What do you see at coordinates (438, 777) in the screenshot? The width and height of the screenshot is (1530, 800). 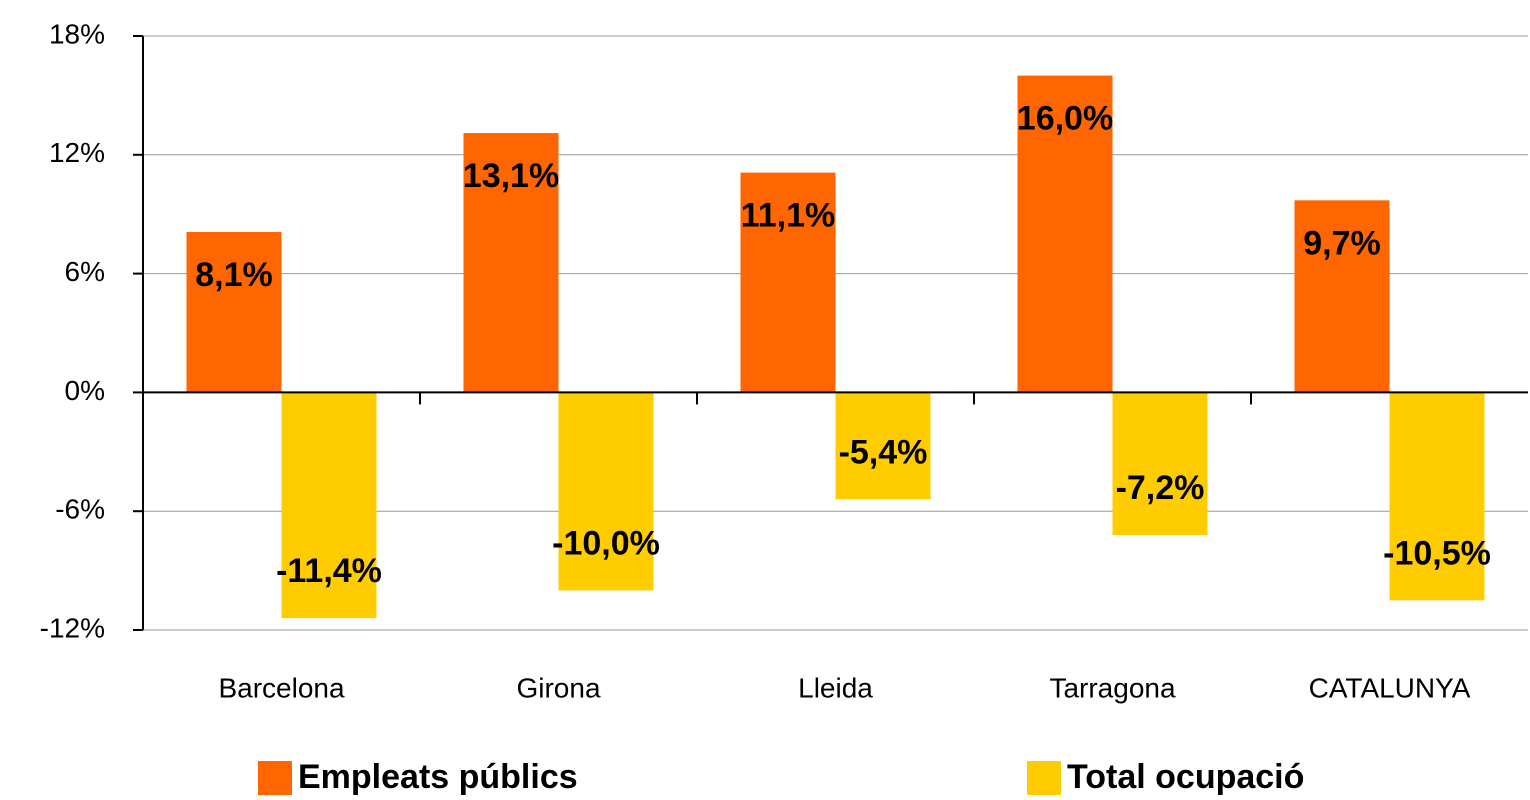 I see `legend-label: Empleats públics` at bounding box center [438, 777].